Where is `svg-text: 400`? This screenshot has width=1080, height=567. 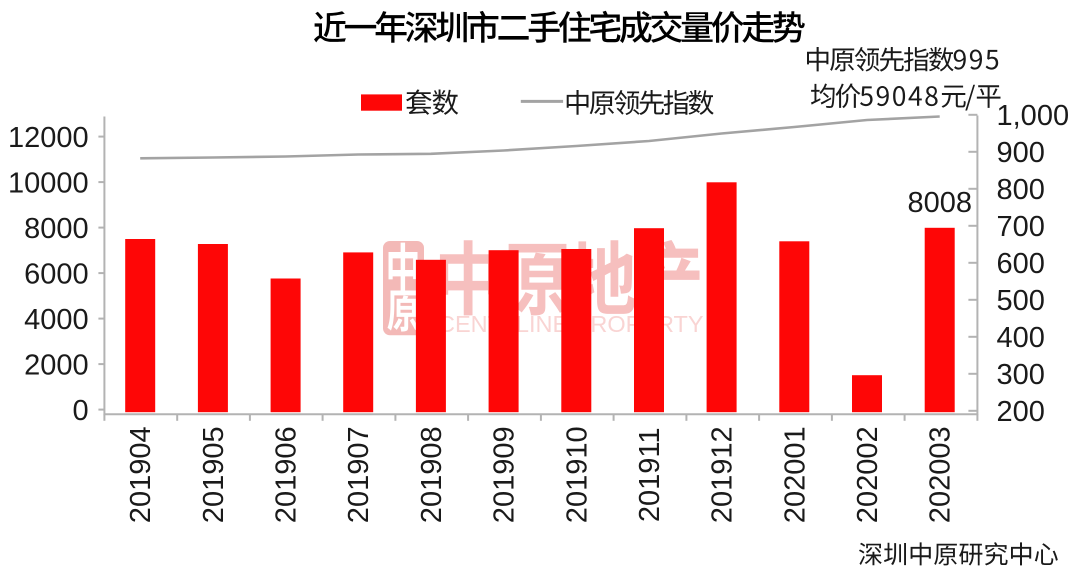 svg-text: 400 is located at coordinates (1021, 338).